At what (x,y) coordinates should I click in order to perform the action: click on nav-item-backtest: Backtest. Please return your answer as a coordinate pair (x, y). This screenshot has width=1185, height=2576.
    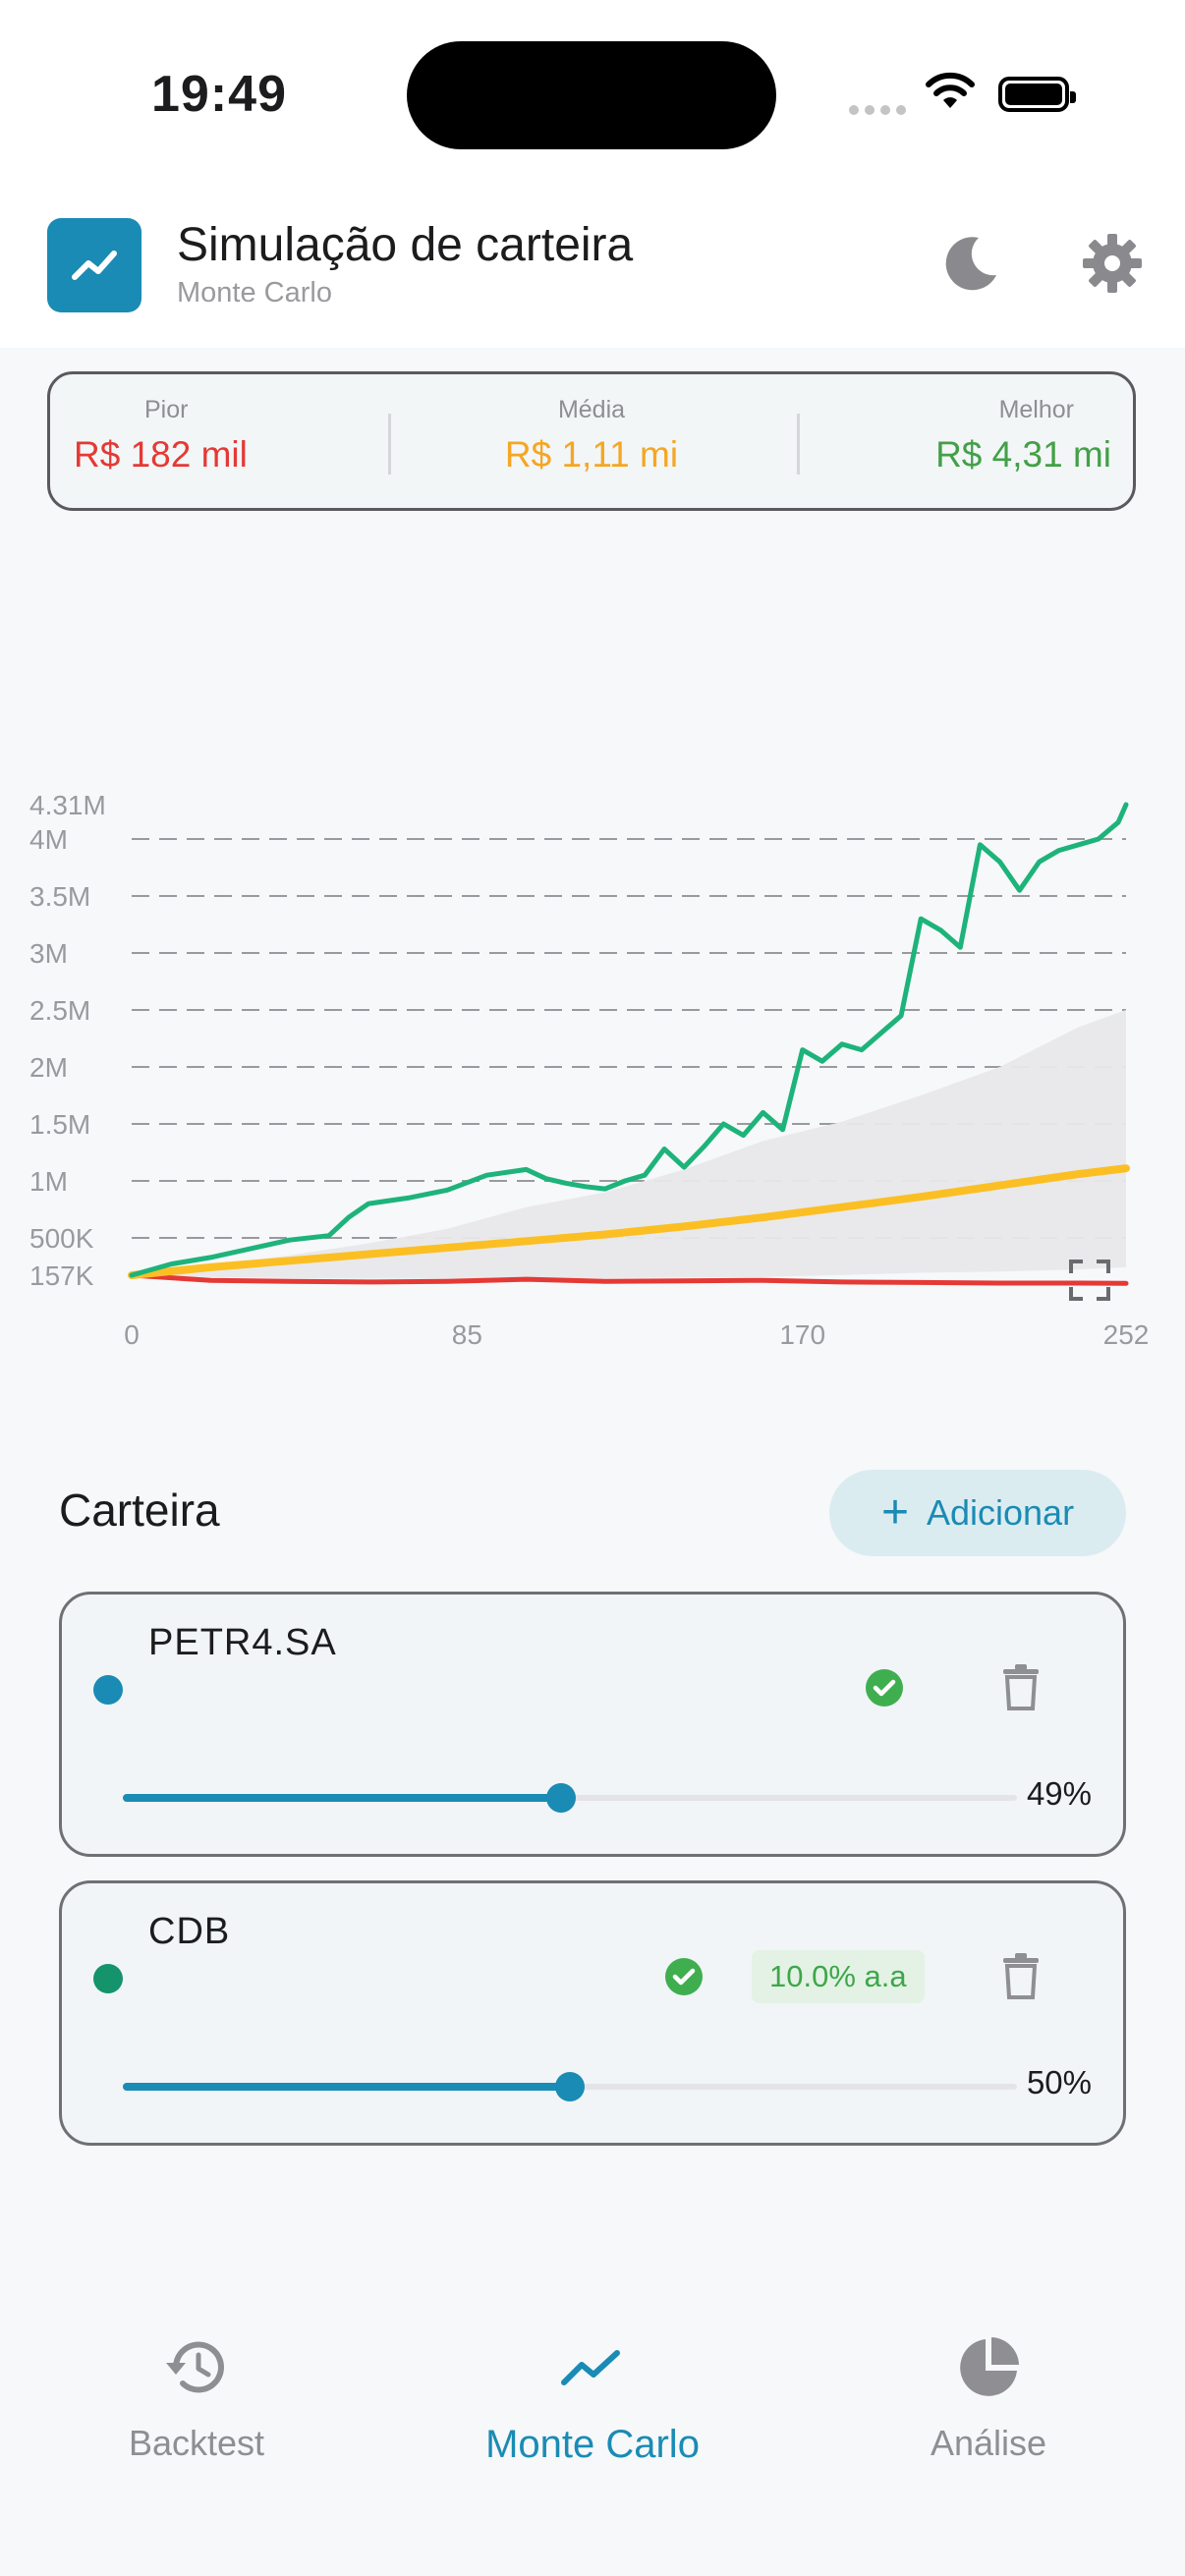
    Looking at the image, I should click on (197, 2396).